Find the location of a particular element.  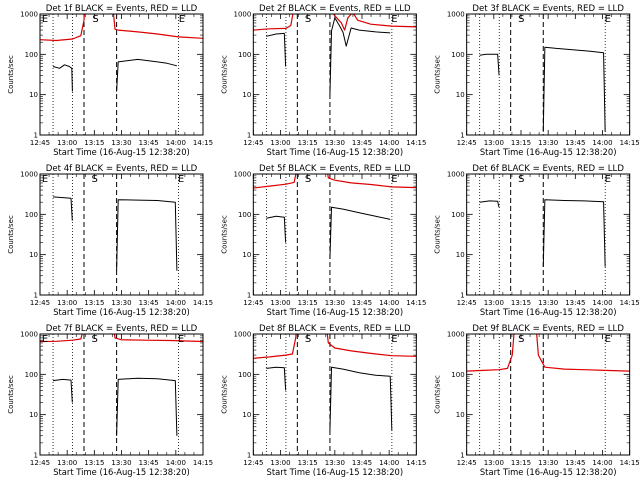

chart-title: Det 2f BLACK = Events, RED = LLD is located at coordinates (335, 9).